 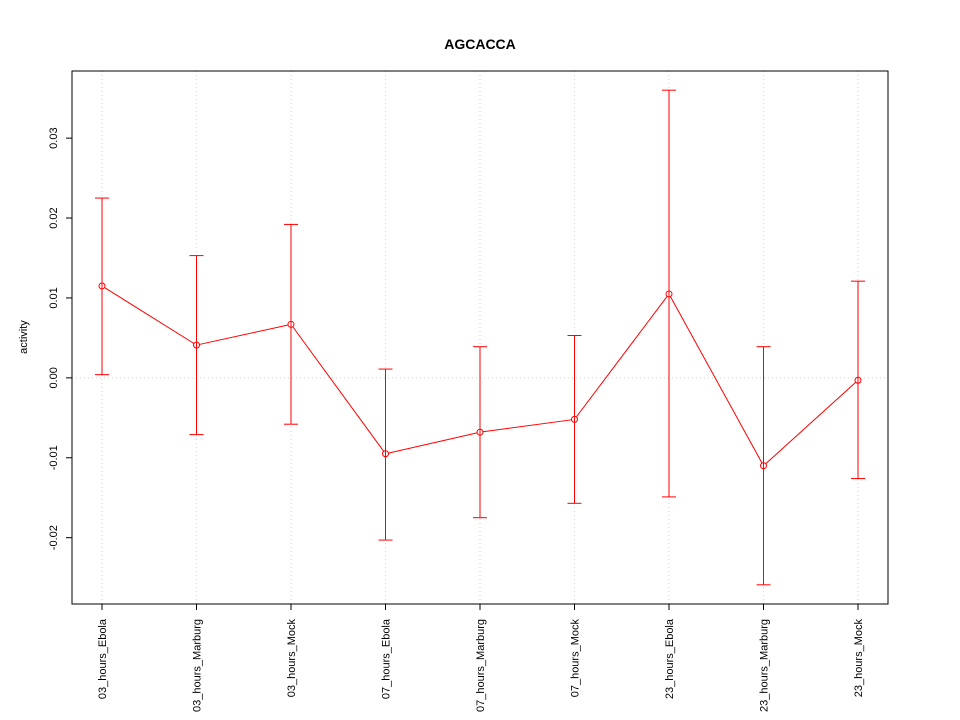 What do you see at coordinates (54, 457) in the screenshot?
I see `y-tick-label: -0.01` at bounding box center [54, 457].